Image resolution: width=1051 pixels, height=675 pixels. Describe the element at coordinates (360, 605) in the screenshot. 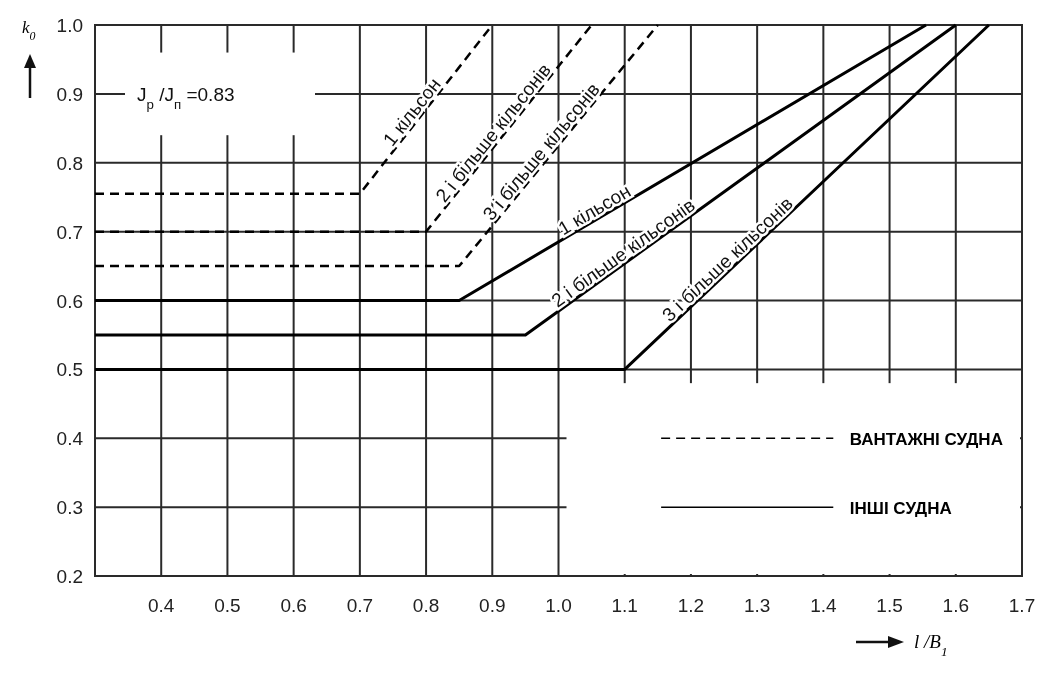

I see `x-tick-label: 0.7` at that location.